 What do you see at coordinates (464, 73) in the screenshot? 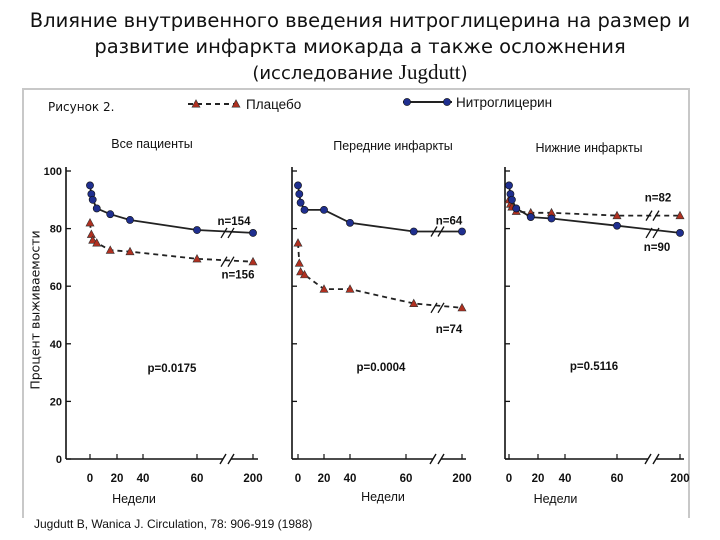
I see `title-line-3-suffix: )` at bounding box center [464, 73].